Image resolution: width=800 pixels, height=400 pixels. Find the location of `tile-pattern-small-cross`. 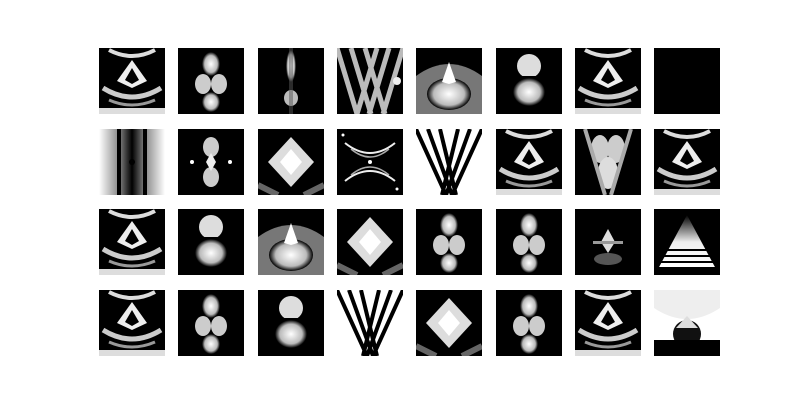

tile-pattern-small-cross is located at coordinates (608, 247).